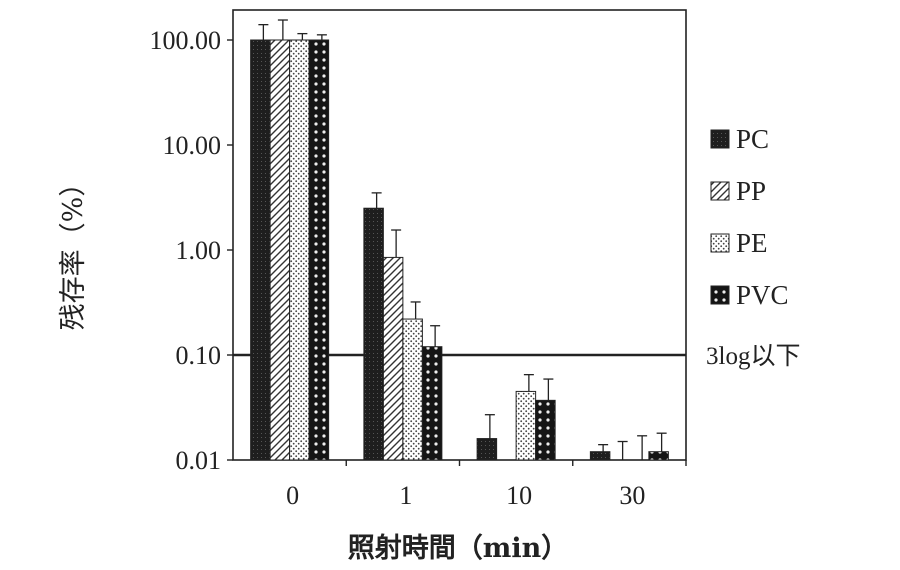 The width and height of the screenshot is (900, 570). What do you see at coordinates (405, 495) in the screenshot?
I see `x-tick-label: 1` at bounding box center [405, 495].